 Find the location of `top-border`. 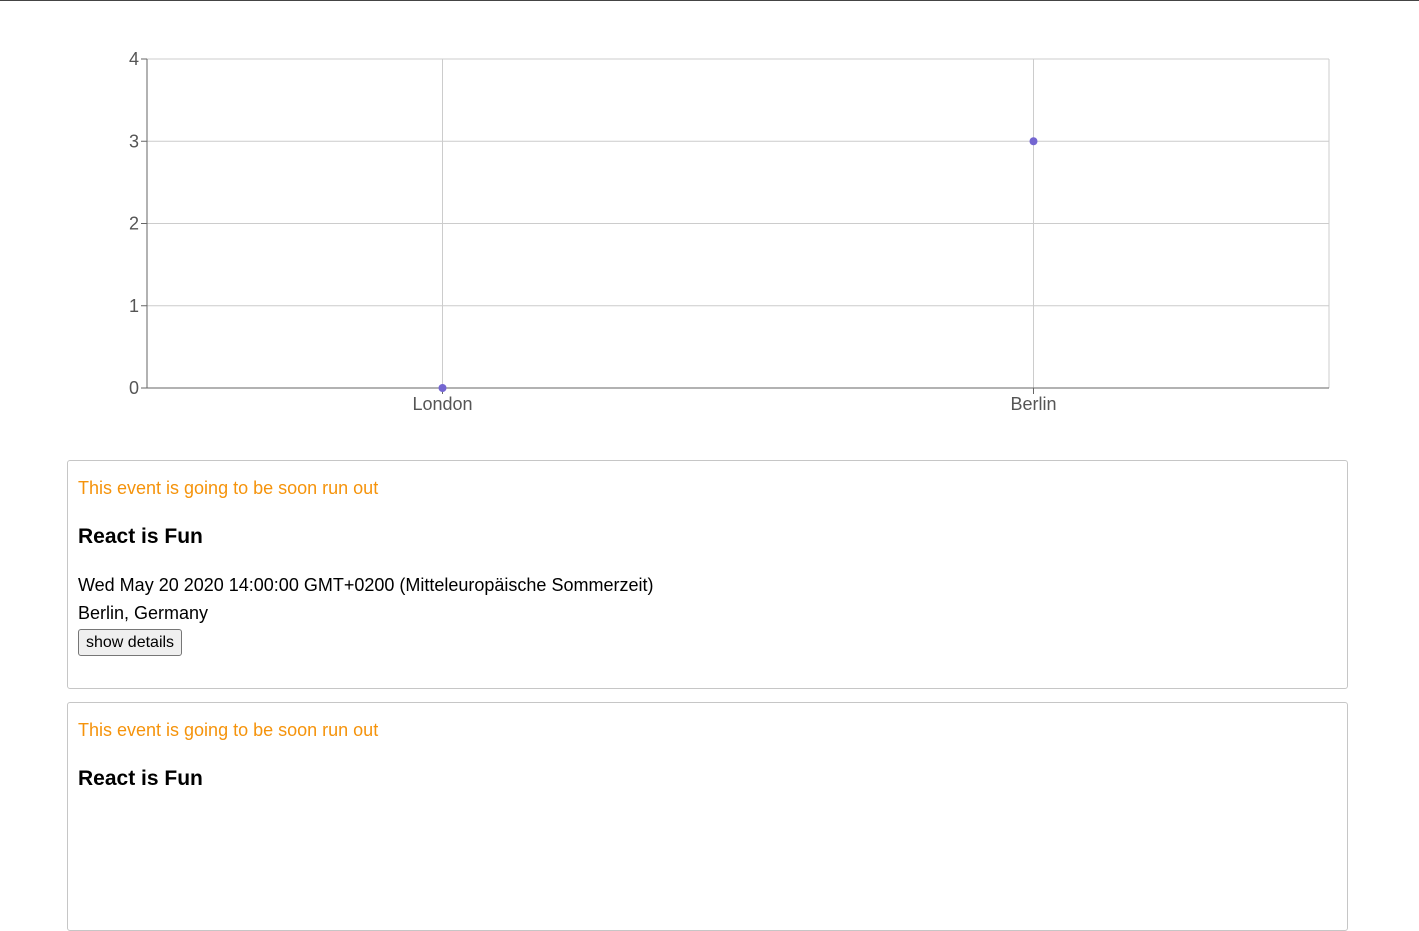

top-border is located at coordinates (709, 0).